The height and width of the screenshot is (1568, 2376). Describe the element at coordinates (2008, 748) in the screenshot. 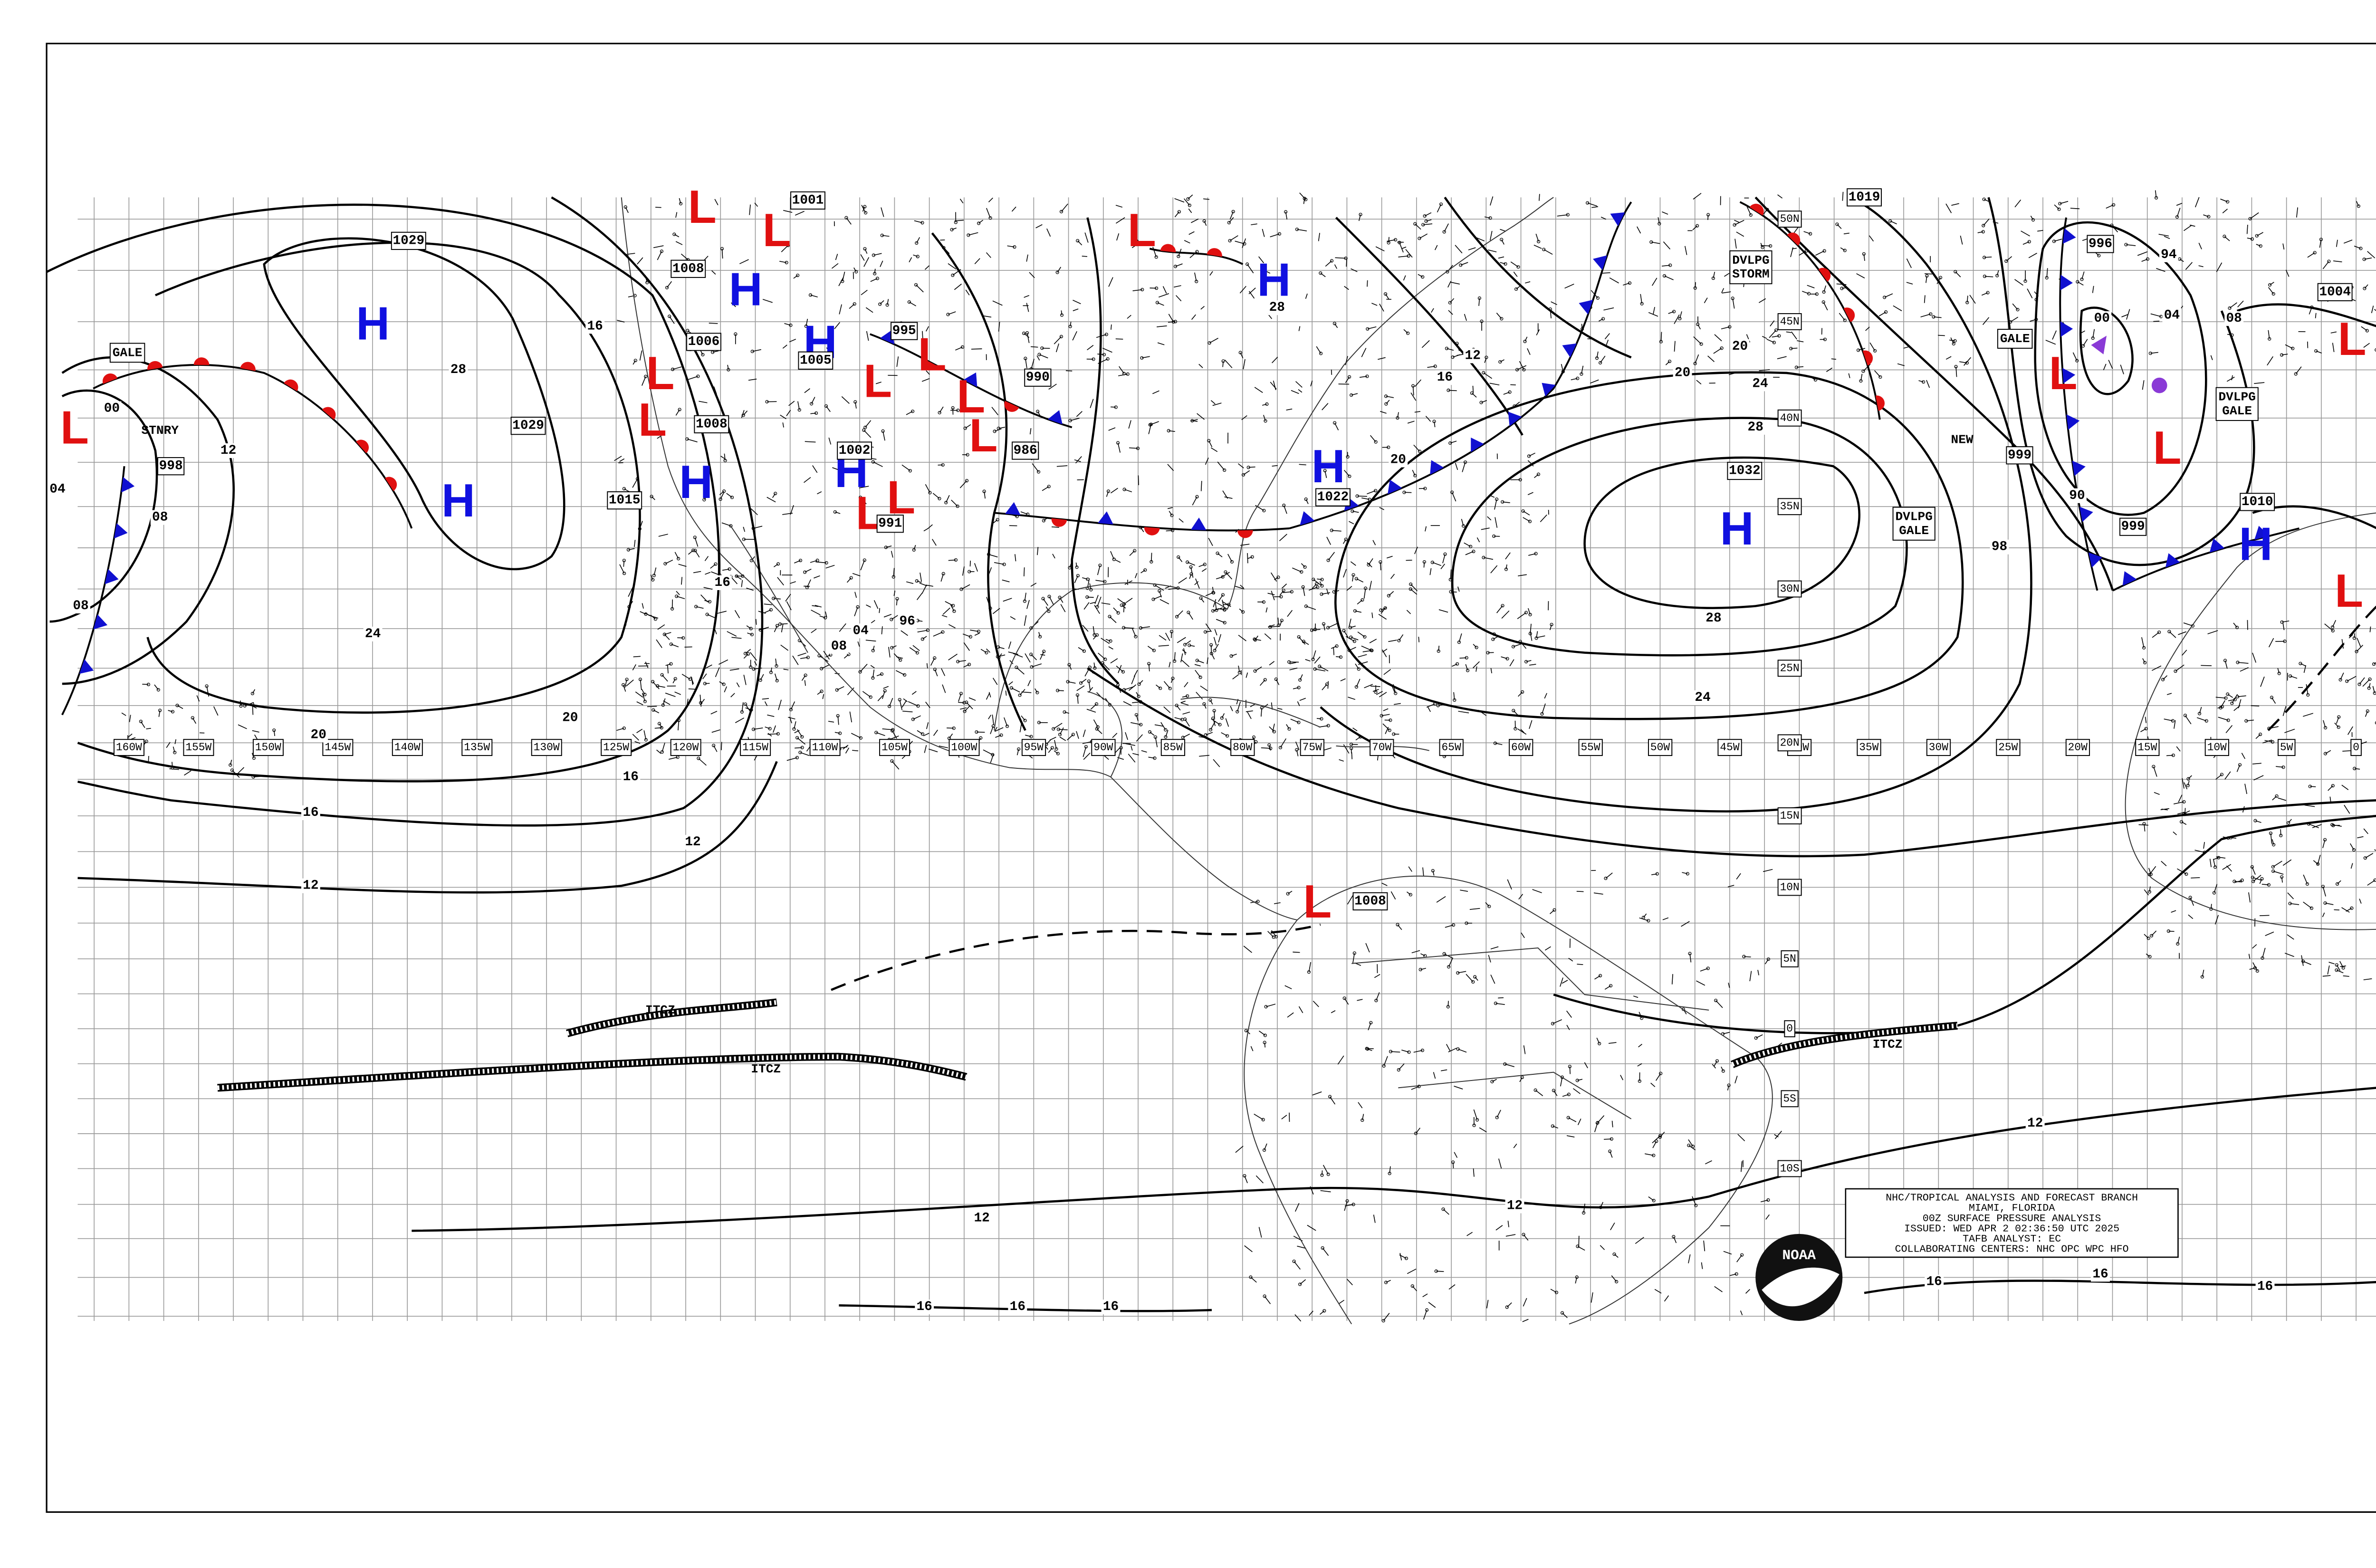

I see `longitude-text: 25W` at that location.